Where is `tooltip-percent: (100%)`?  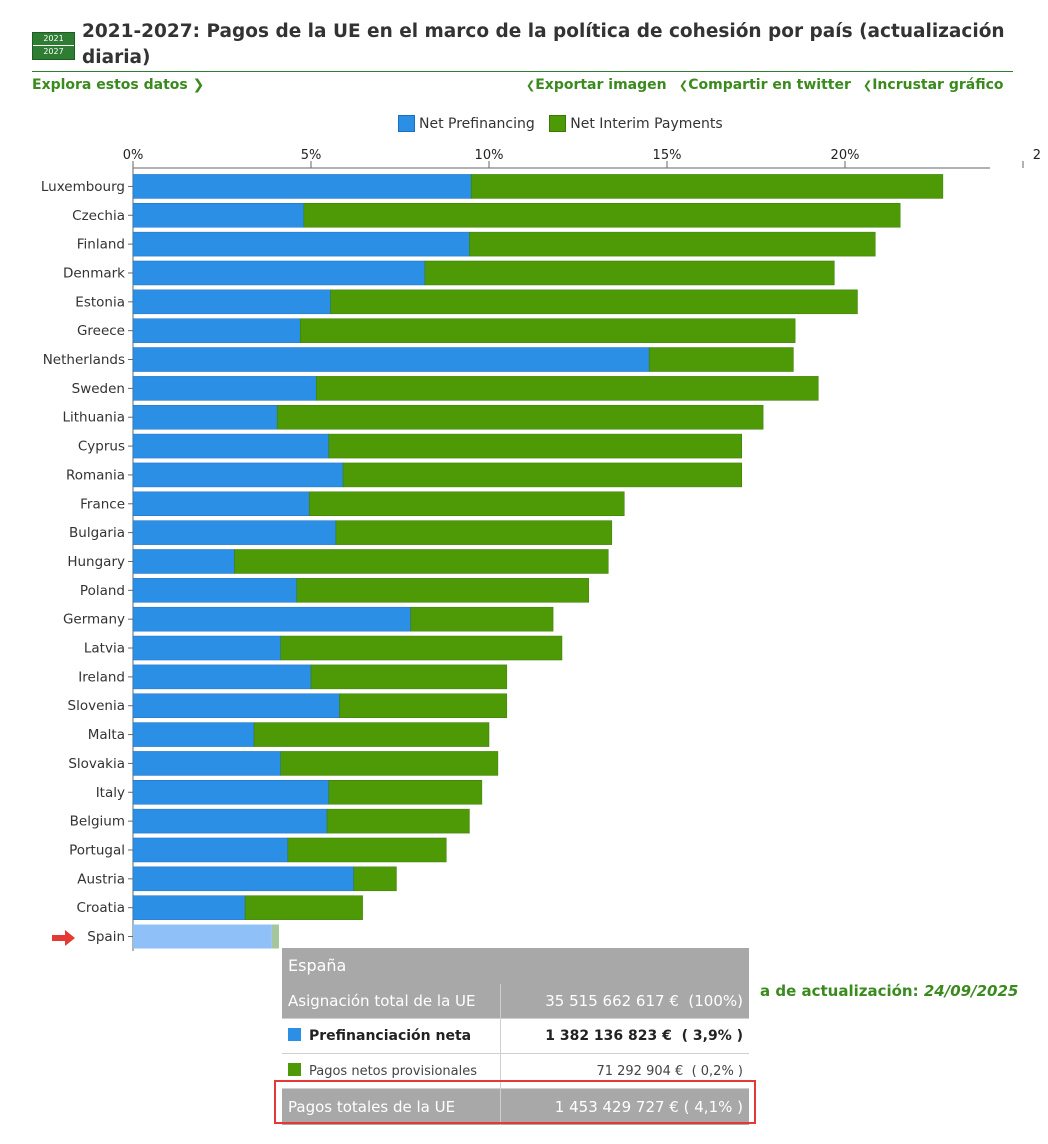 tooltip-percent: (100%) is located at coordinates (715, 1001).